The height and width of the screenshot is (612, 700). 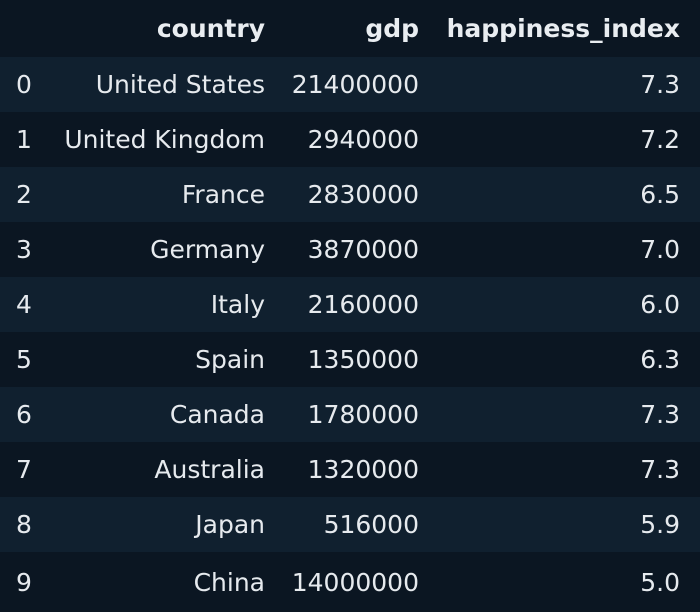 I want to click on row-index: 1, so click(x=24, y=139).